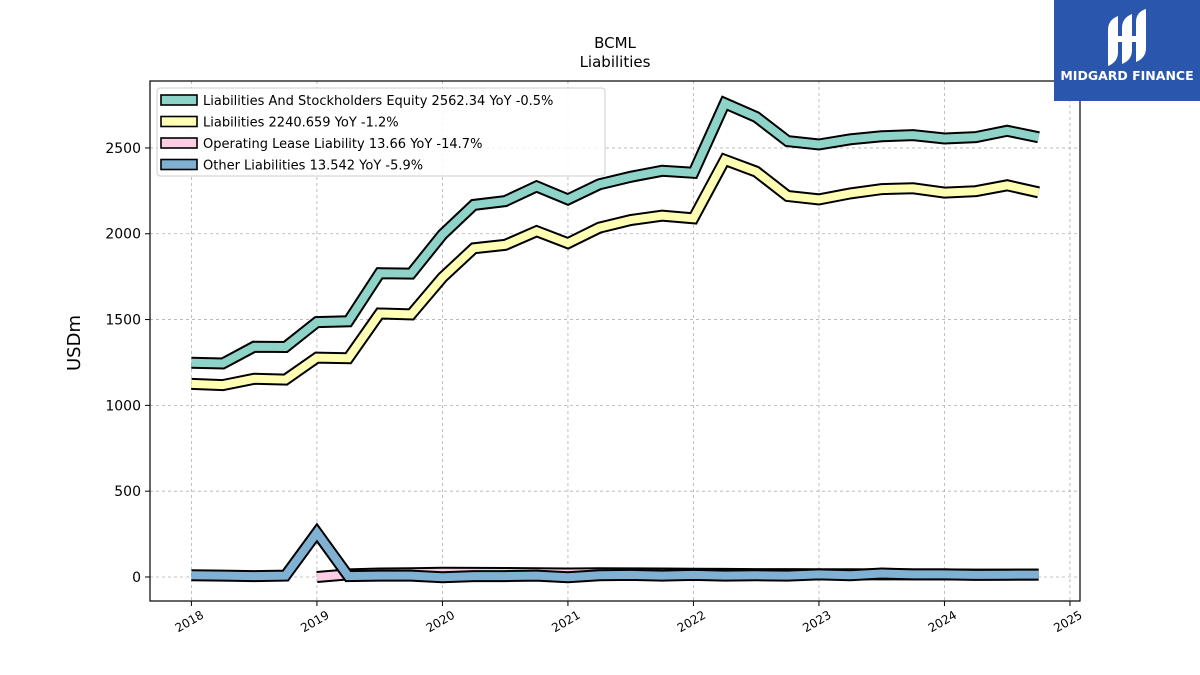 This screenshot has width=1200, height=675. What do you see at coordinates (565, 621) in the screenshot?
I see `x-tick-label: 2021` at bounding box center [565, 621].